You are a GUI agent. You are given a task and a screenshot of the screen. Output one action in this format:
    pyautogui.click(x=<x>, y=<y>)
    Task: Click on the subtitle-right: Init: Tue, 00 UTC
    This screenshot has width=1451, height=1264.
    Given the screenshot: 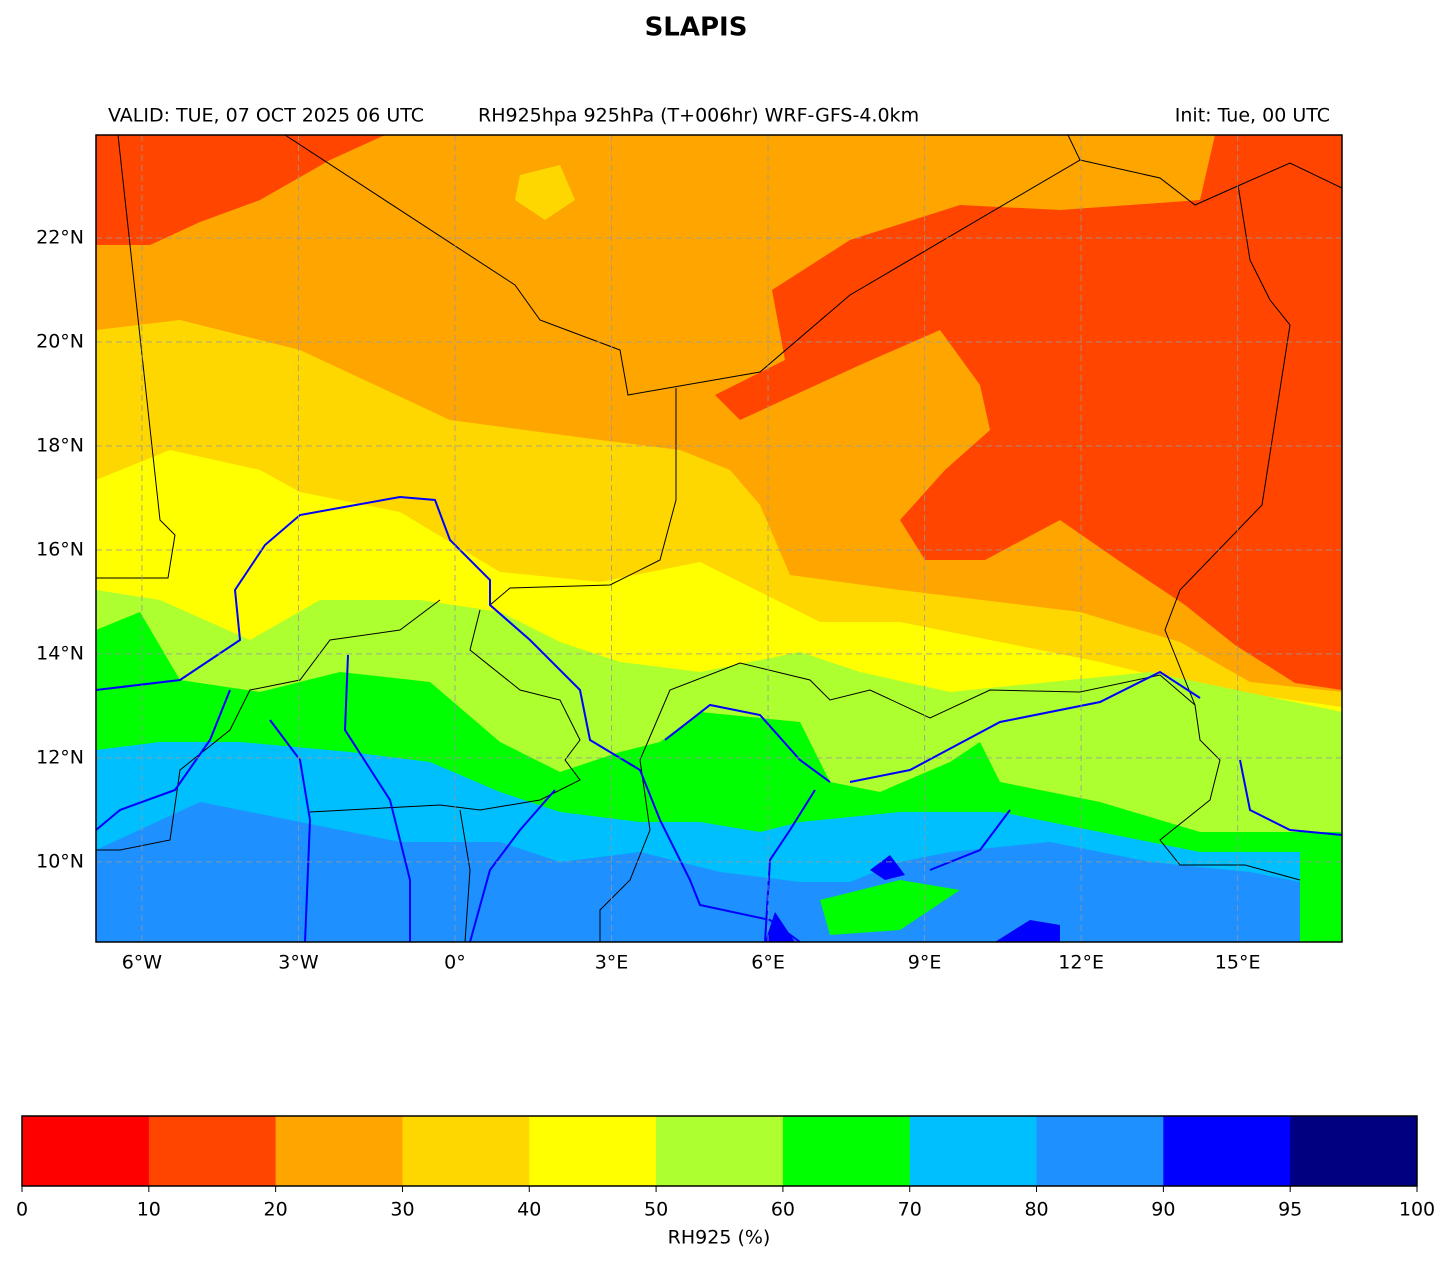 What is the action you would take?
    pyautogui.click(x=1252, y=116)
    